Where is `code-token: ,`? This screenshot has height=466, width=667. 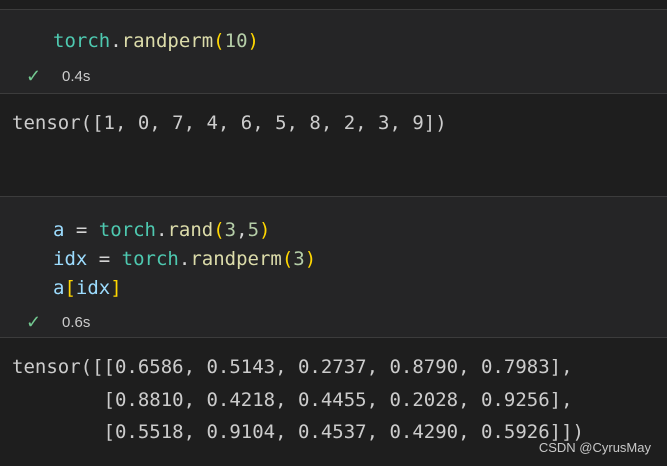
code-token: , is located at coordinates (242, 230).